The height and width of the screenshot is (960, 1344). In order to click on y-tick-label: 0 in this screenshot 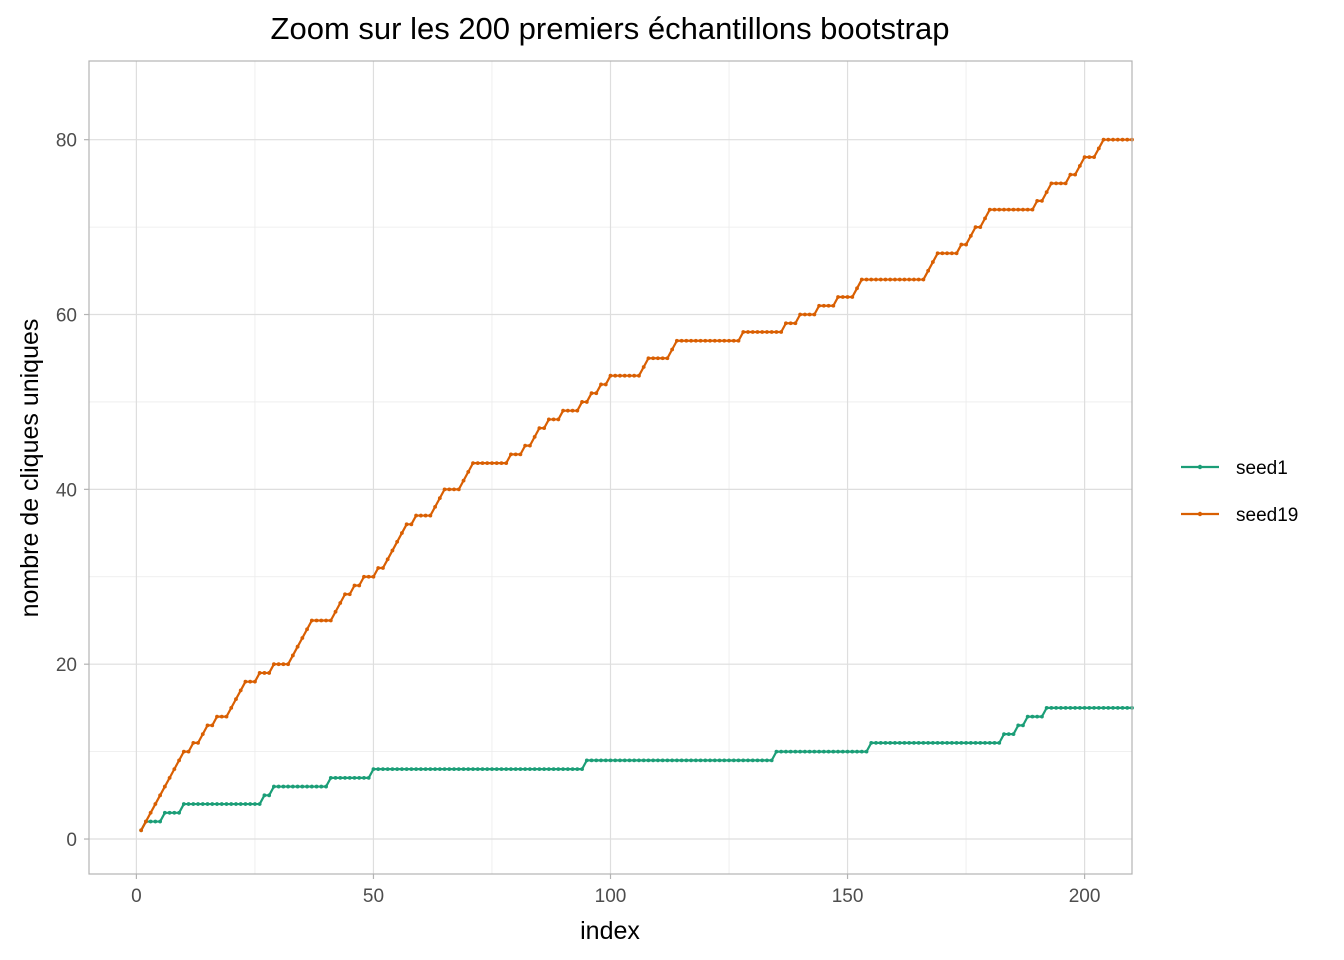, I will do `click(71, 840)`.